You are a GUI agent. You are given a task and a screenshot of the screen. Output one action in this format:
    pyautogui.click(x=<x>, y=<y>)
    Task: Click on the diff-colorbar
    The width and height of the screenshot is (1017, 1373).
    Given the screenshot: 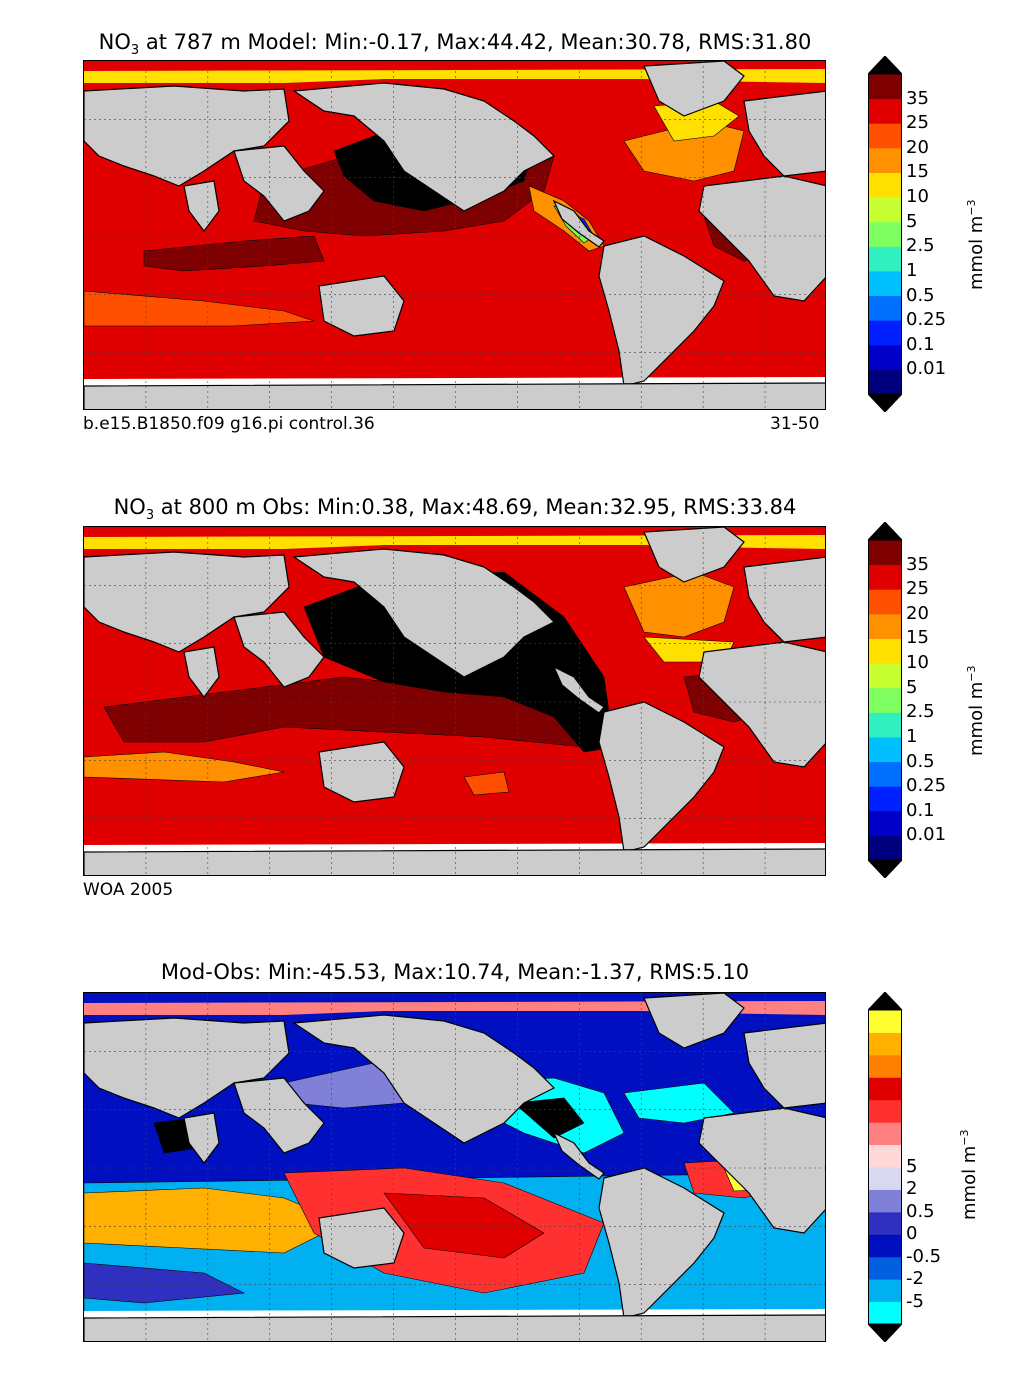 What is the action you would take?
    pyautogui.click(x=885, y=1167)
    